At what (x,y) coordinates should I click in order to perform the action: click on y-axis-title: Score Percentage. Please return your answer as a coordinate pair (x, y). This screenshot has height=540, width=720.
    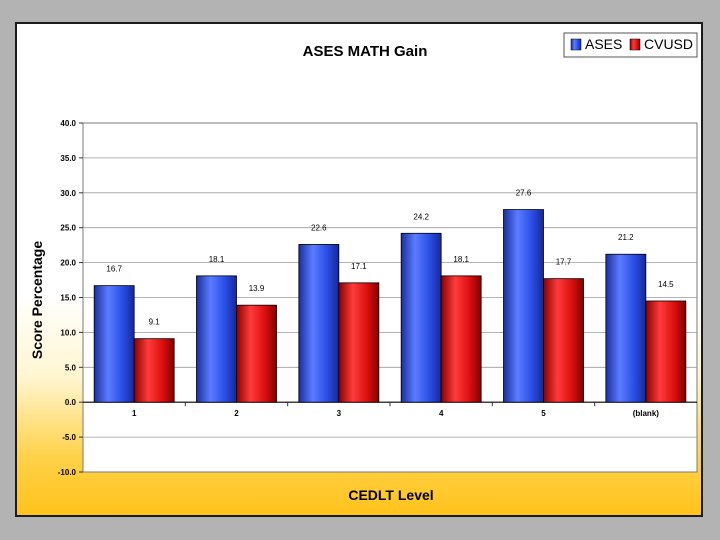
    Looking at the image, I should click on (37, 300).